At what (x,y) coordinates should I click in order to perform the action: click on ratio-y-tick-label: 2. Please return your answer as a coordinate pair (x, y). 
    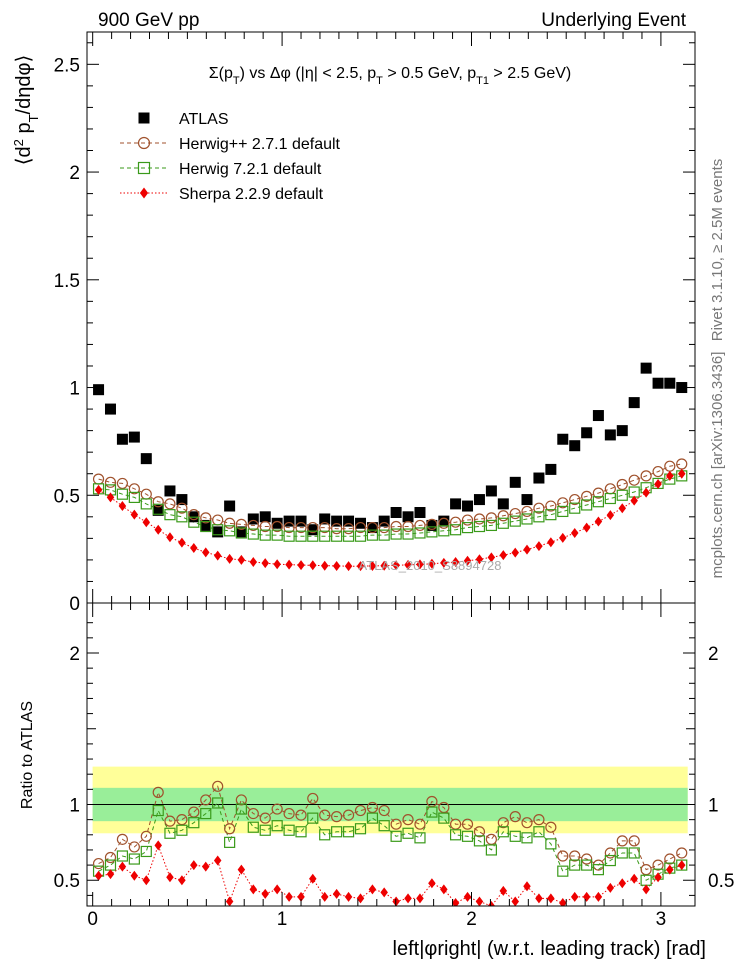
    Looking at the image, I should click on (74, 654).